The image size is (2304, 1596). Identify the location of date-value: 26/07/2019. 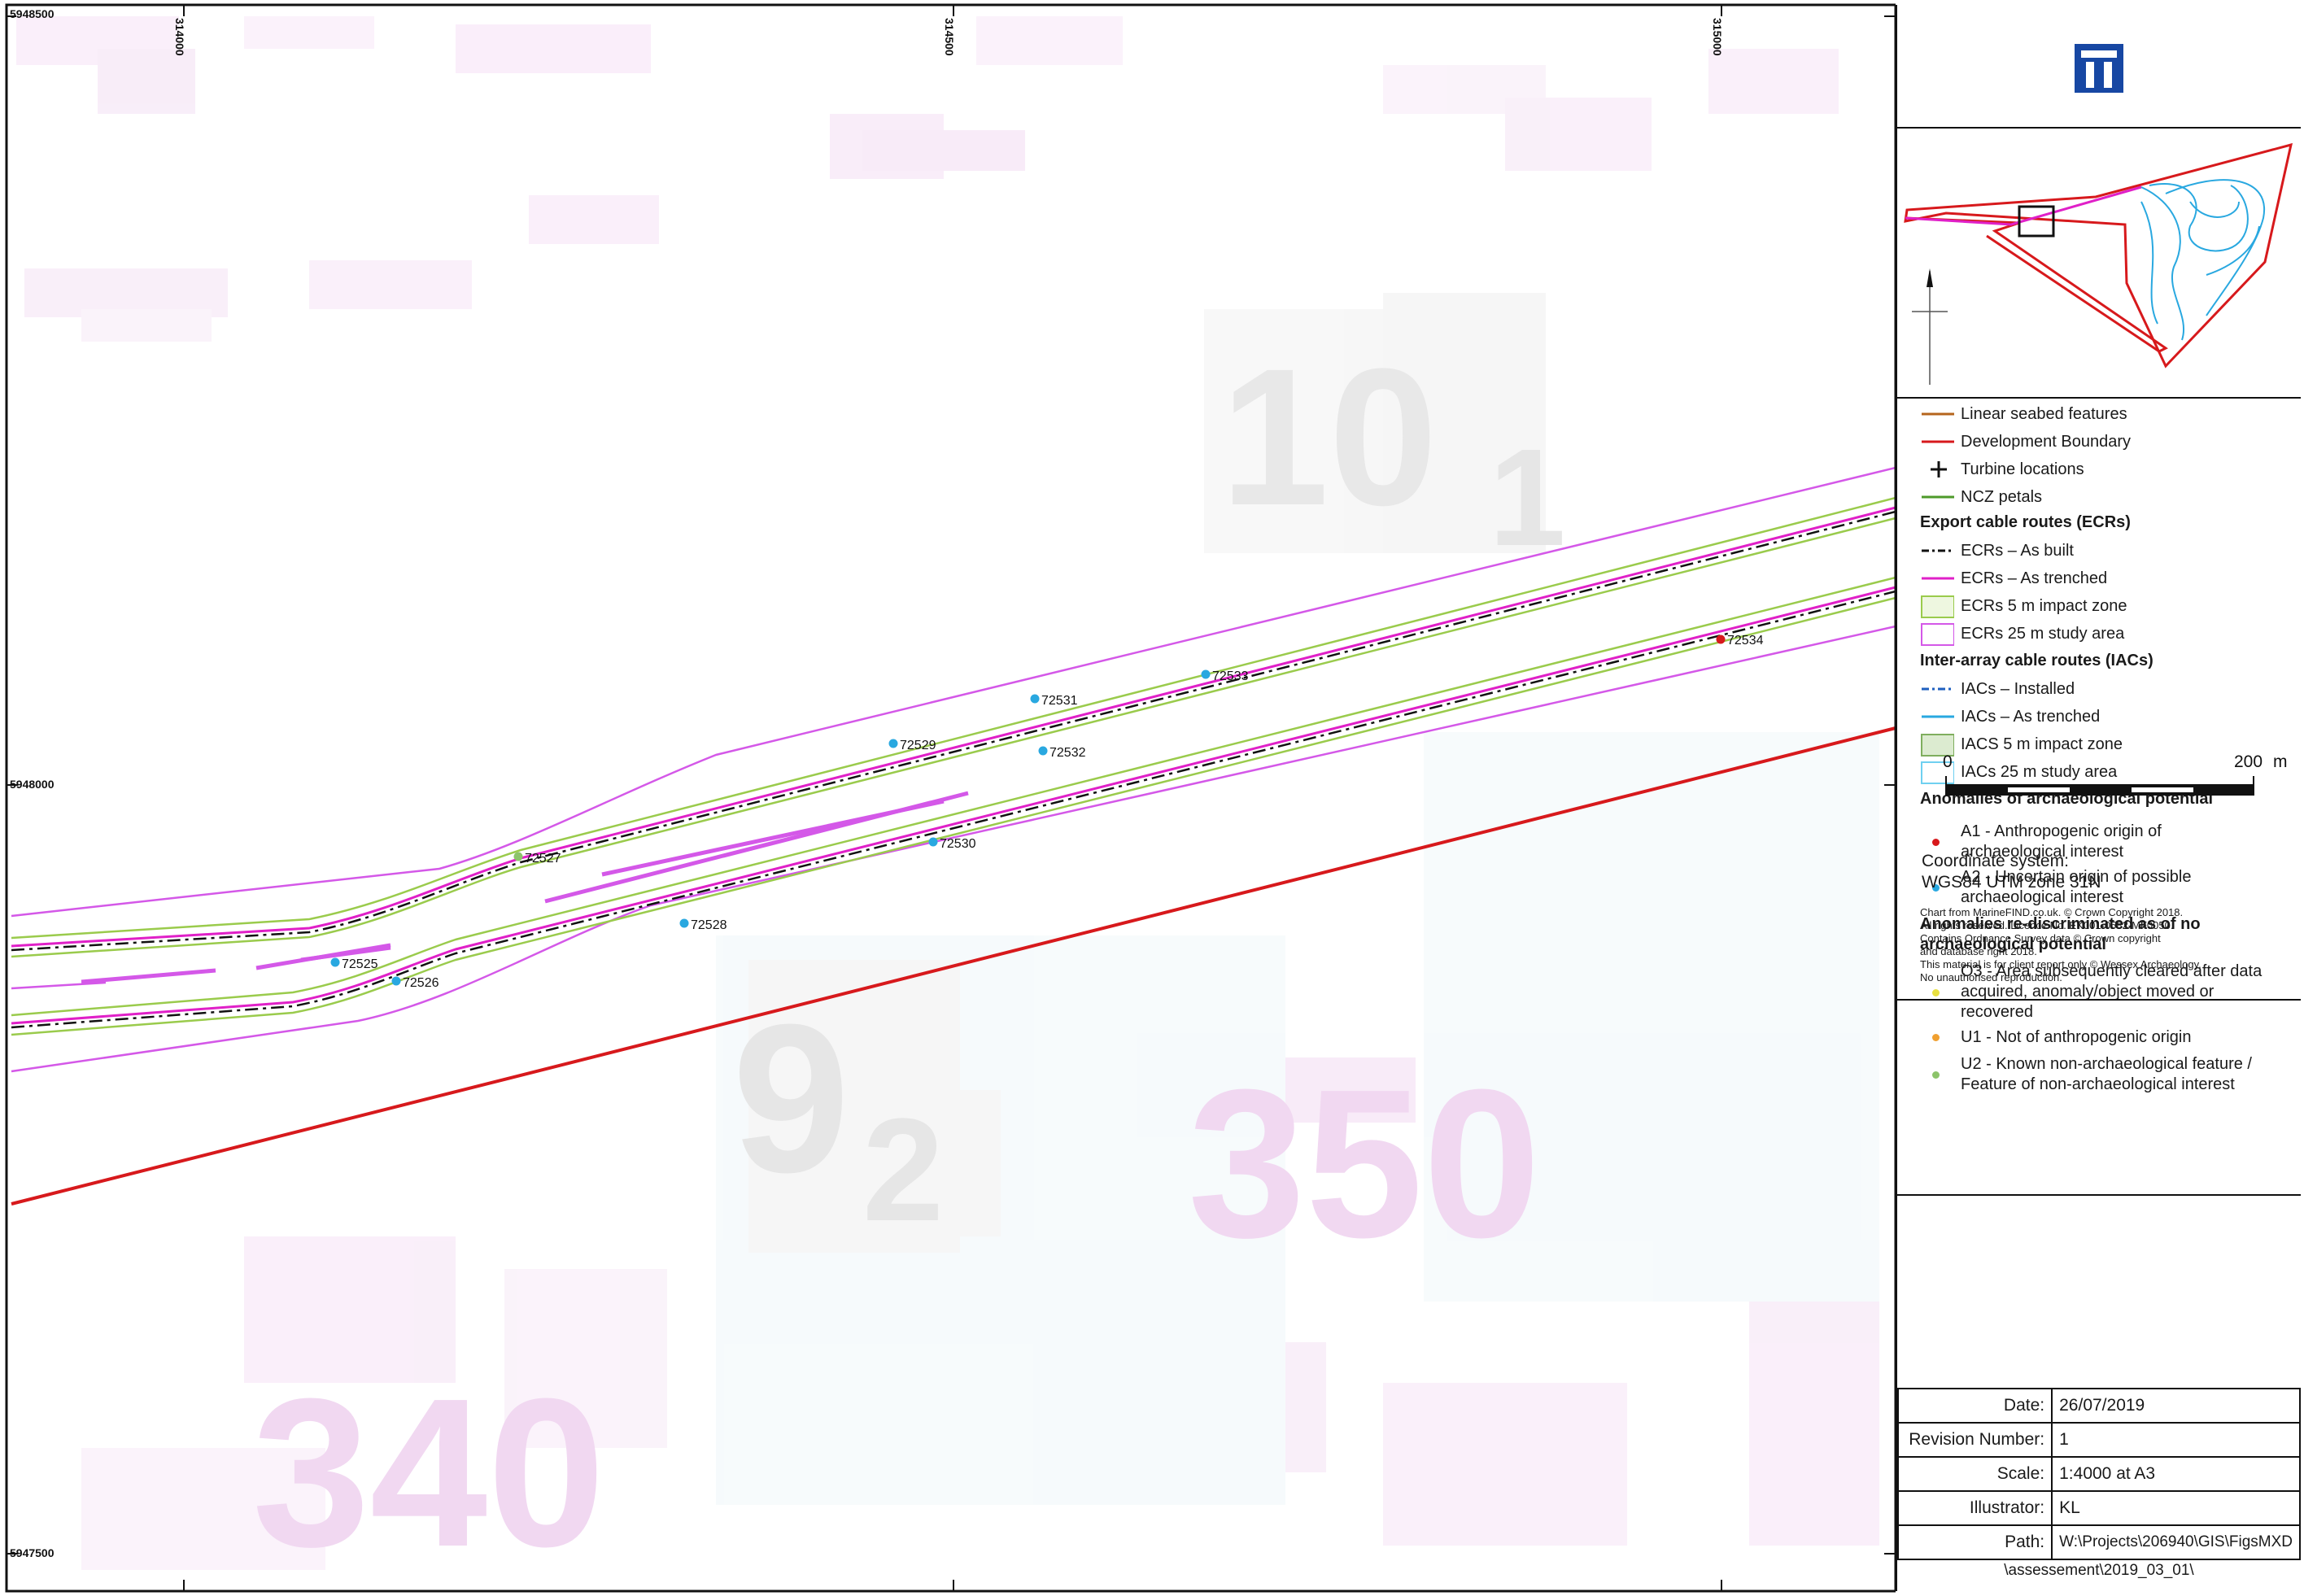
(2176, 1406).